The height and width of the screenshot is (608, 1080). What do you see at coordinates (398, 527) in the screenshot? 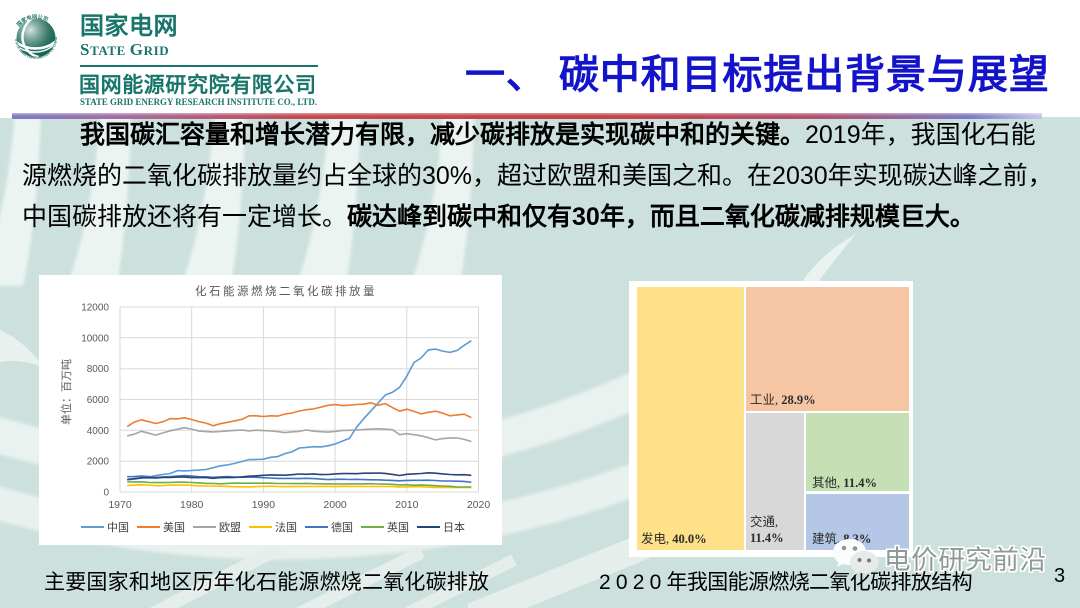
I see `svg-text: 英国` at bounding box center [398, 527].